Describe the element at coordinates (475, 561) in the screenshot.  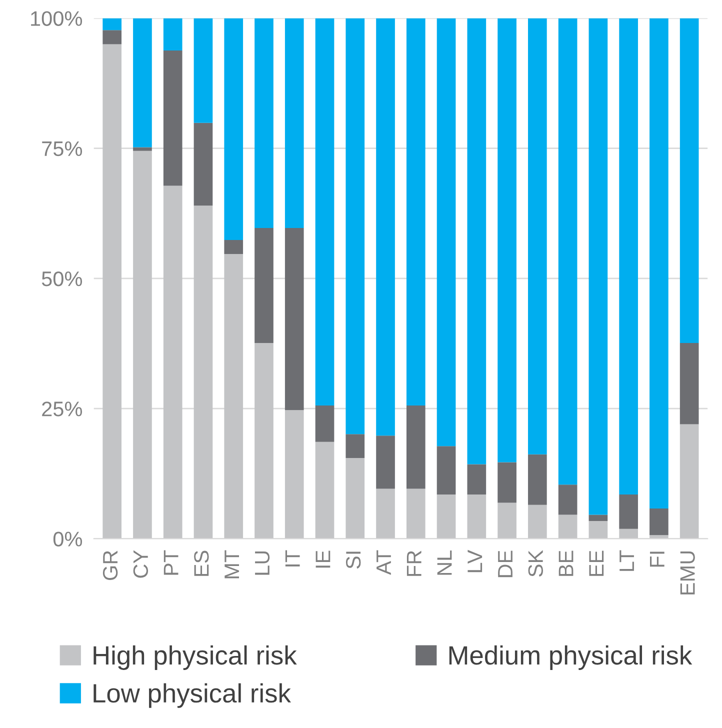
I see `x-tick-label: LV` at that location.